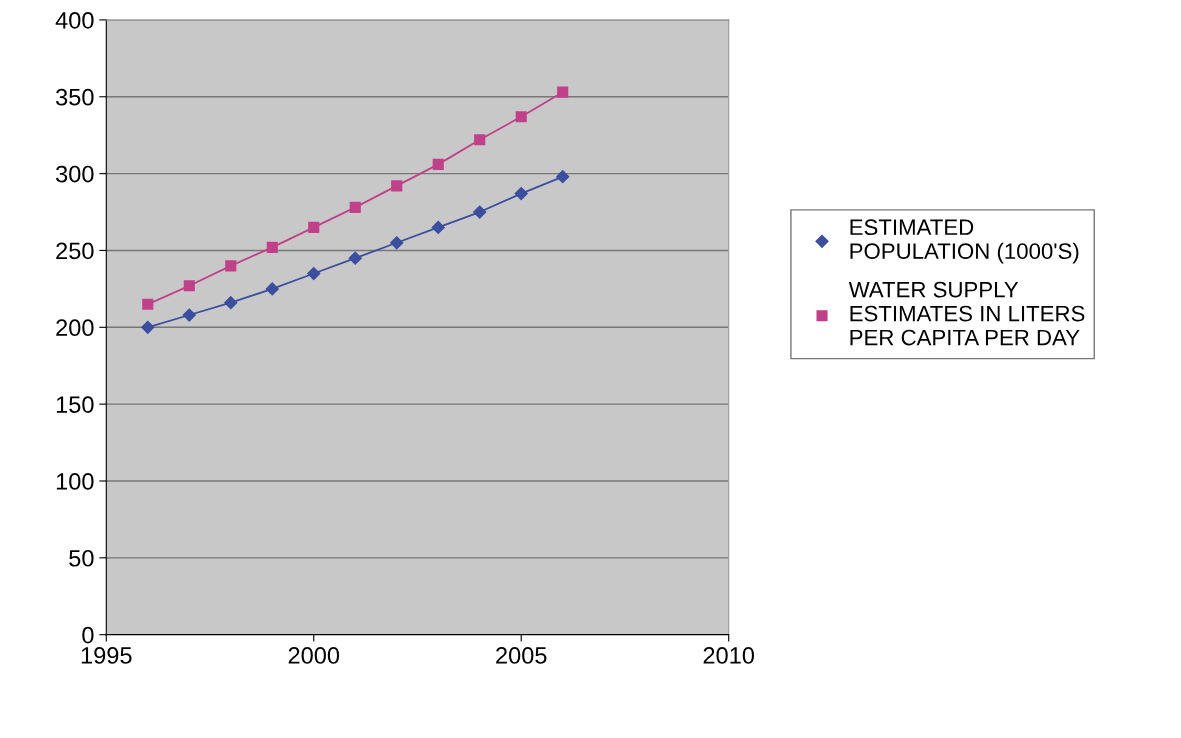 This screenshot has height=738, width=1181. What do you see at coordinates (74, 97) in the screenshot?
I see `y-tick-label: 350` at bounding box center [74, 97].